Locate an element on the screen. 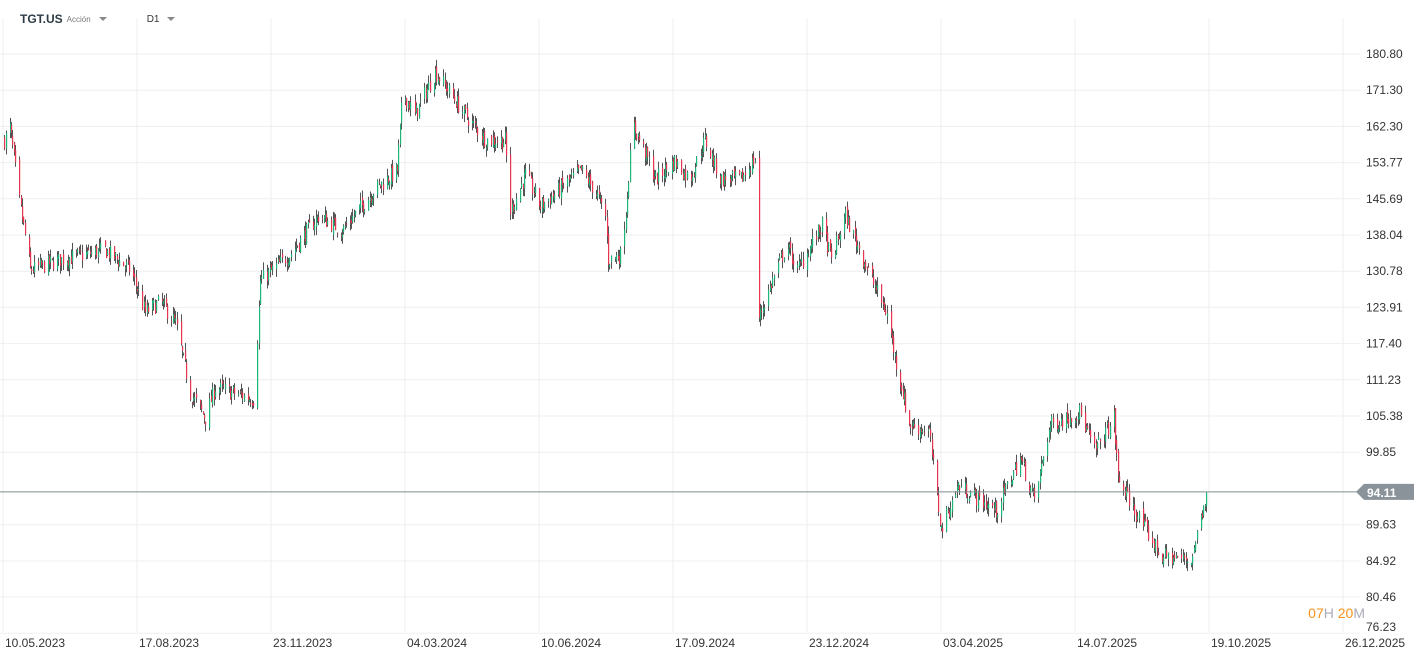 The width and height of the screenshot is (1426, 659). timeframe-selector: D1 is located at coordinates (153, 19).